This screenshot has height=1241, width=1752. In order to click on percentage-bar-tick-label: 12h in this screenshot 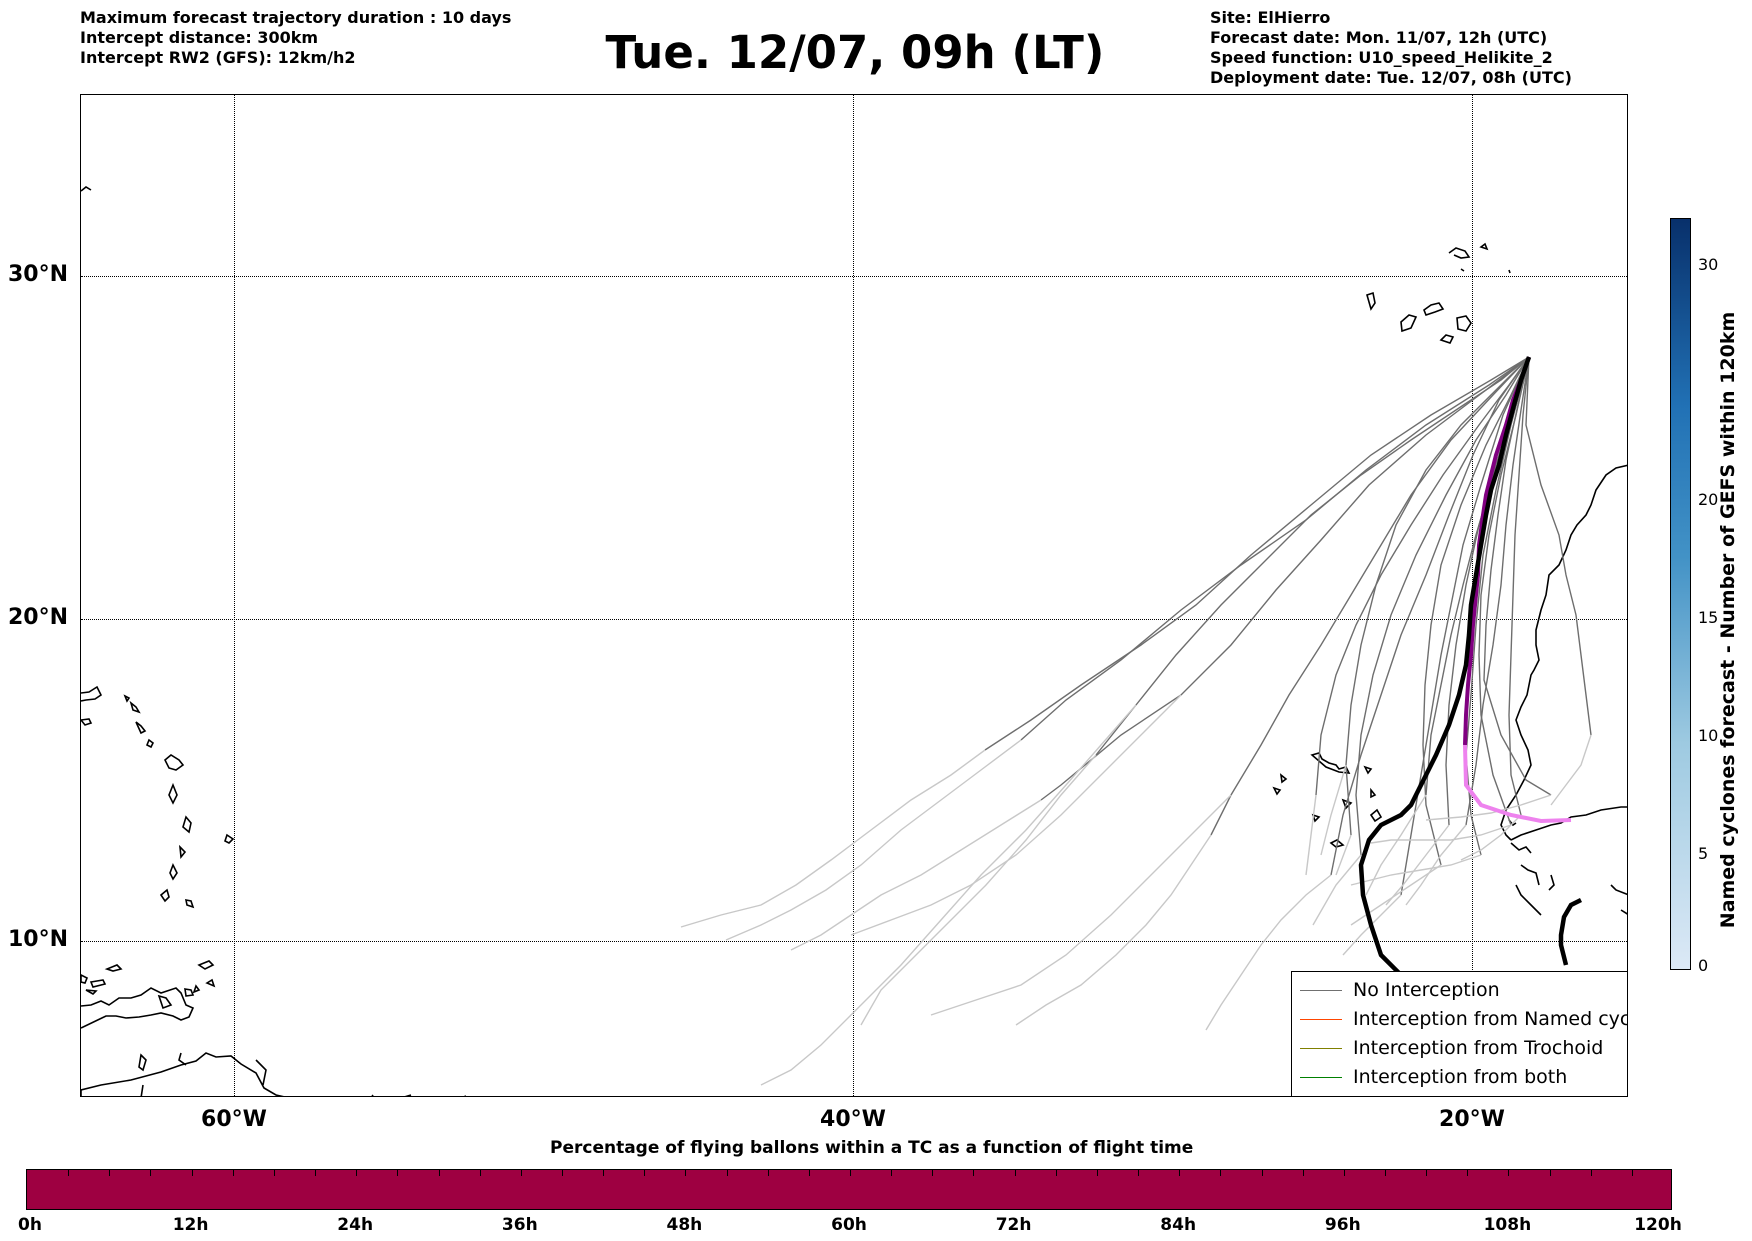, I will do `click(190, 1225)`.